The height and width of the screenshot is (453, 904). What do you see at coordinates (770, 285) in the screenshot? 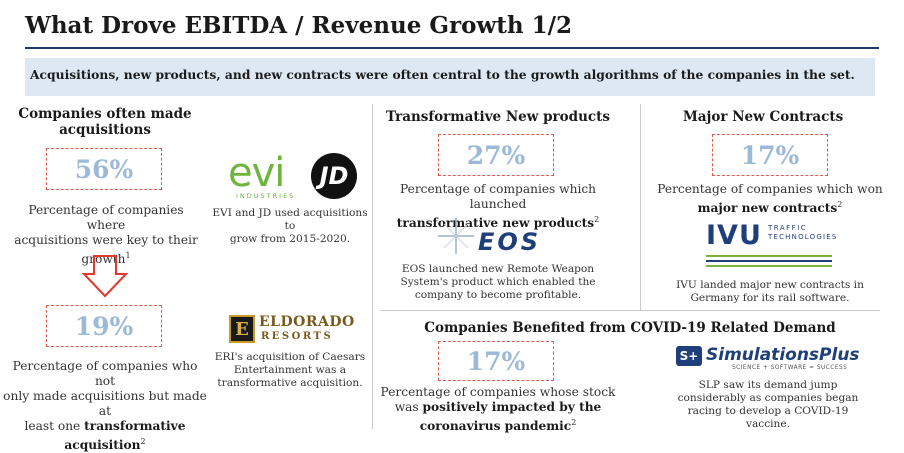
I see `ivu-caption-line1: IVU landed major new contracts in` at bounding box center [770, 285].